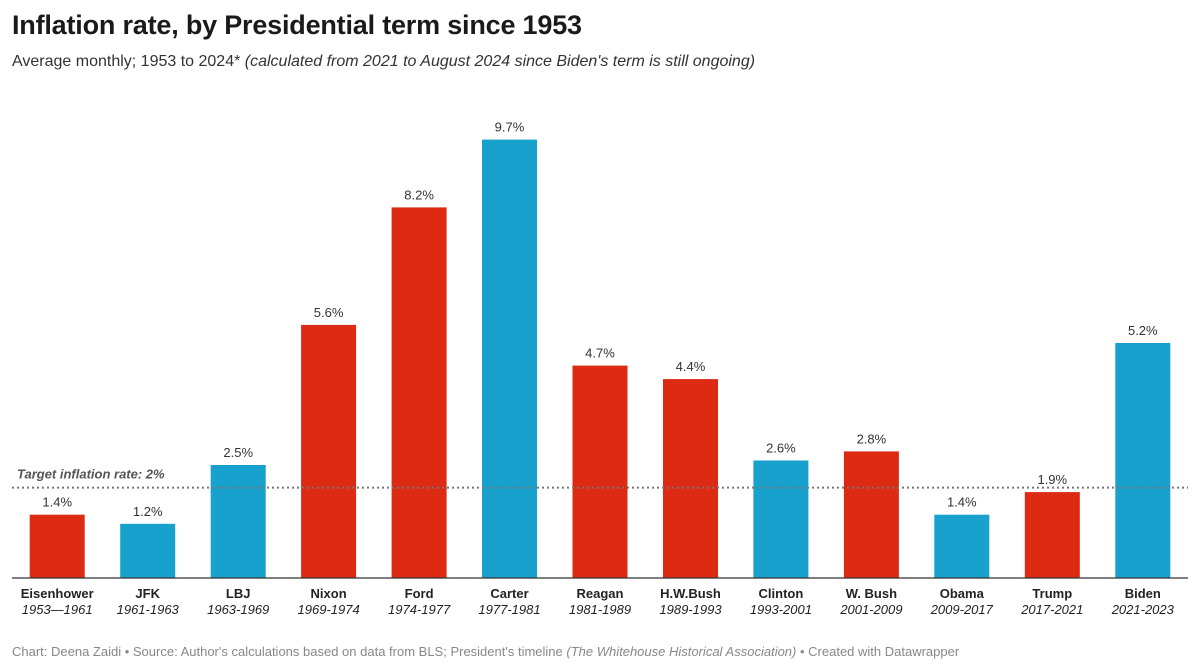 This screenshot has width=1200, height=672. What do you see at coordinates (57, 546) in the screenshot?
I see `bar-eisenhower` at bounding box center [57, 546].